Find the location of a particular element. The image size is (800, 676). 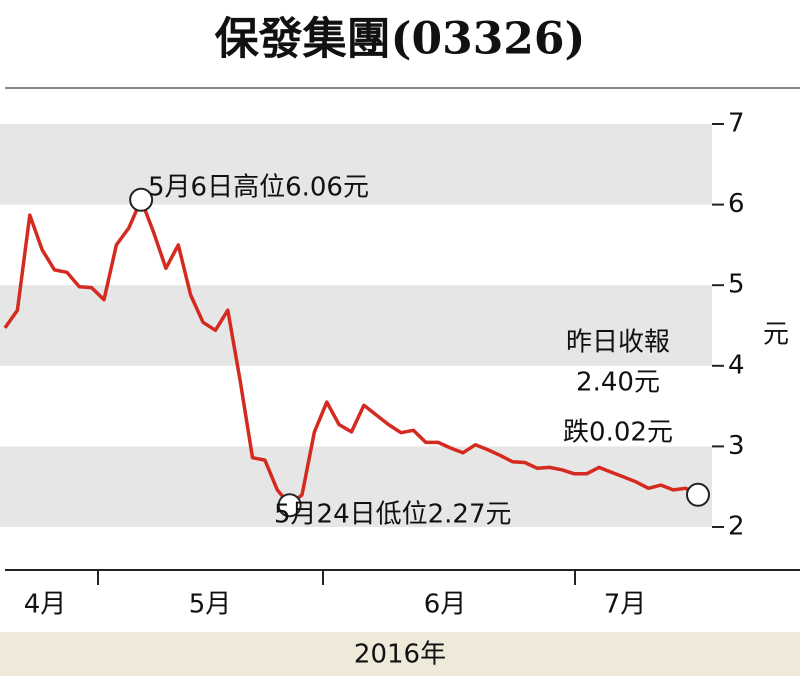

y-tick-label: 4 is located at coordinates (736, 365).